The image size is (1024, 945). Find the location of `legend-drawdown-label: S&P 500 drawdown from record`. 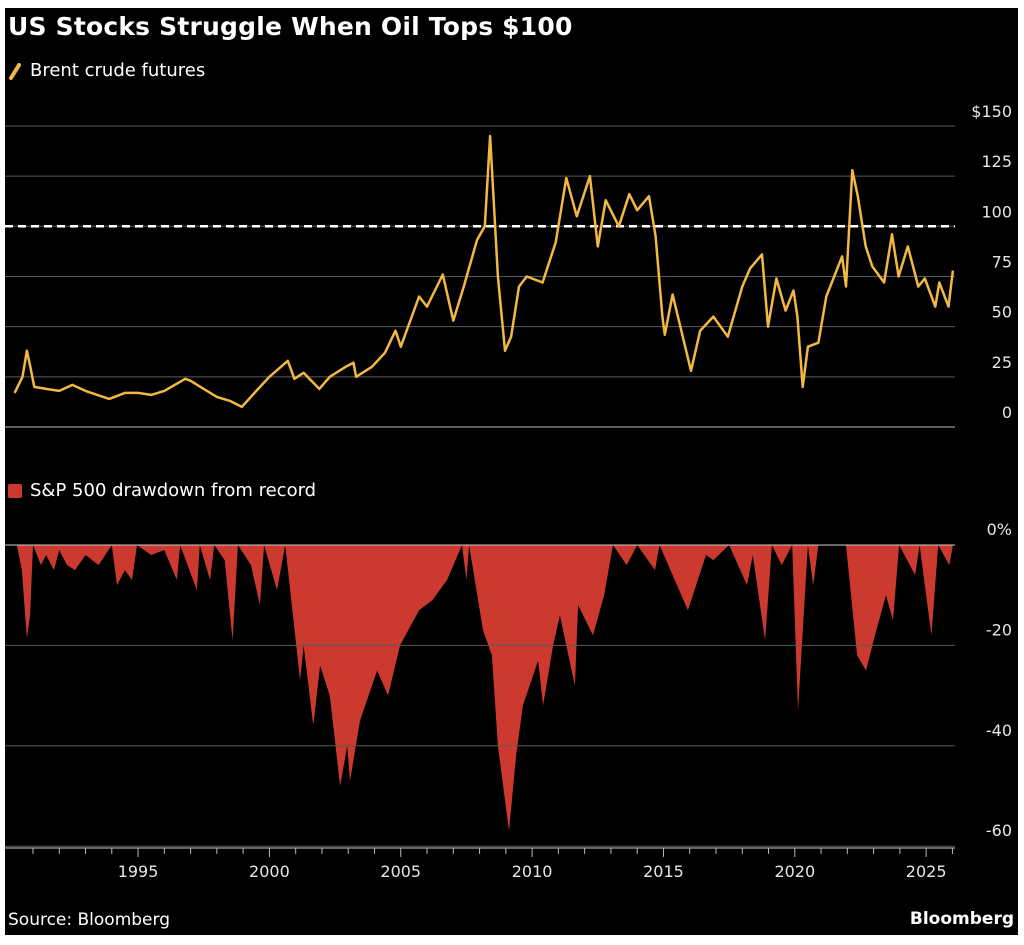

legend-drawdown-label: S&P 500 drawdown from record is located at coordinates (173, 490).